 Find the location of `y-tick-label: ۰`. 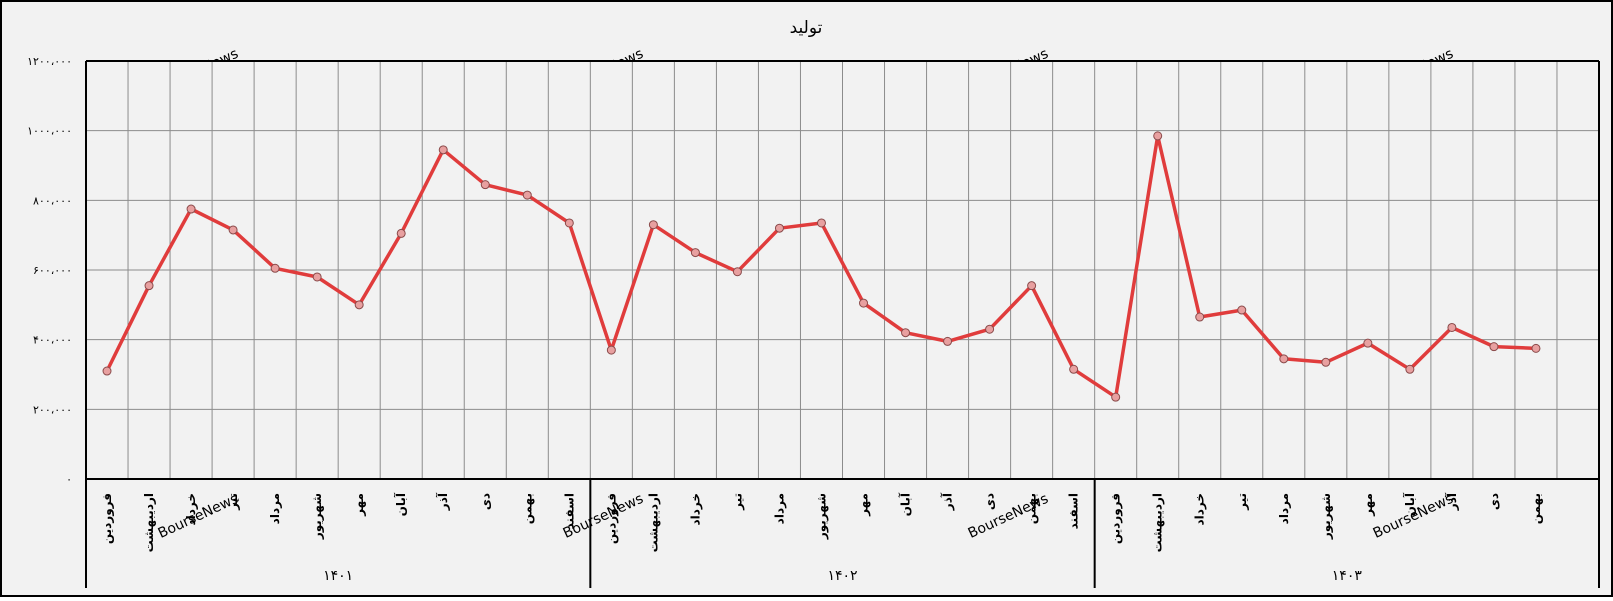

y-tick-label: ۰ is located at coordinates (69, 479).